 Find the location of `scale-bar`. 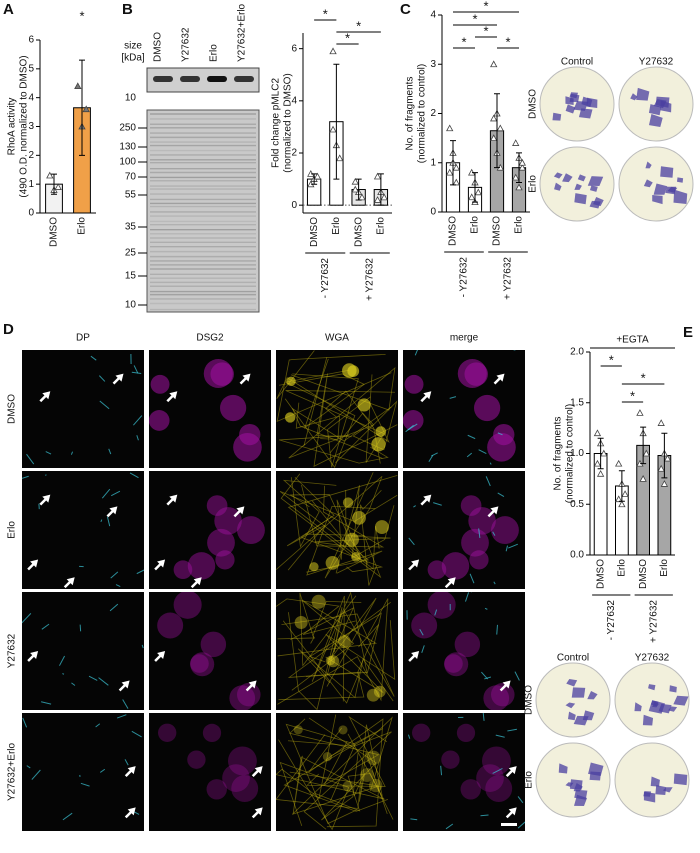

scale-bar is located at coordinates (509, 824).